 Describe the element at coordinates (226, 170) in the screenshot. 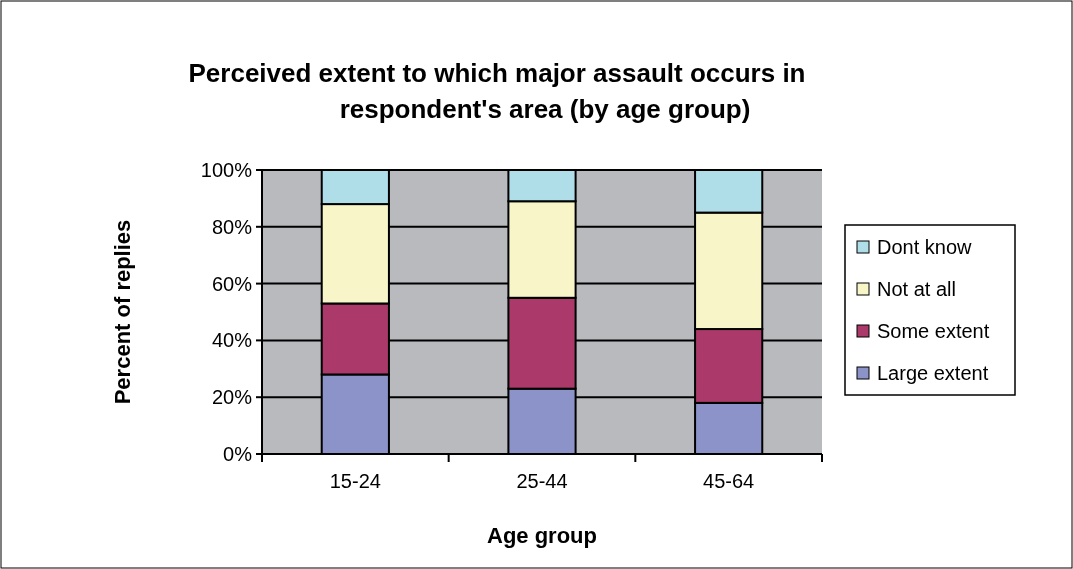

I see `y-tick-label: 100%` at that location.